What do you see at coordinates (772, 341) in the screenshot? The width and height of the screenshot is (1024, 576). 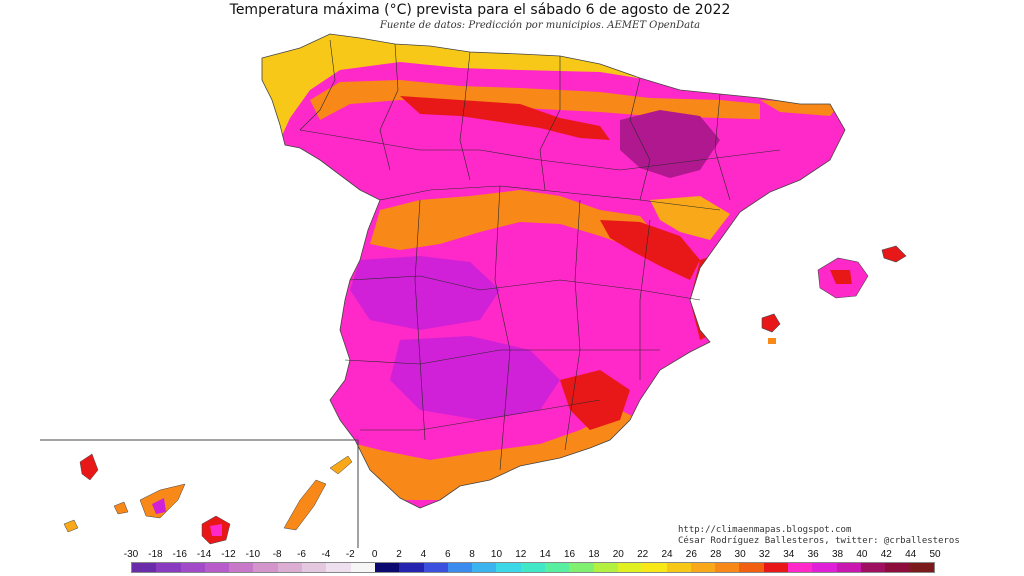 I see `formentera` at bounding box center [772, 341].